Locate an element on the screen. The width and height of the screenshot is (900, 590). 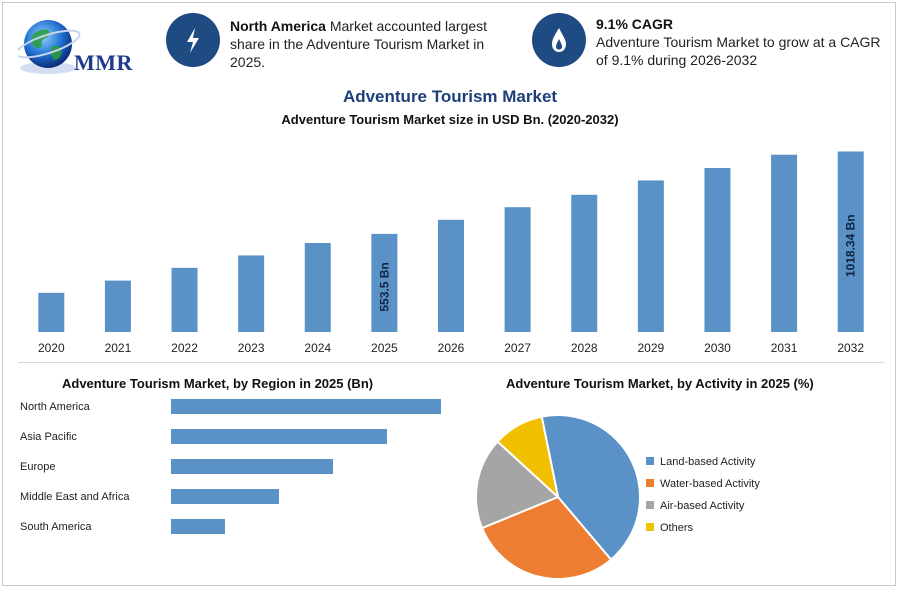
x-tick-label: 2026 is located at coordinates (451, 348).